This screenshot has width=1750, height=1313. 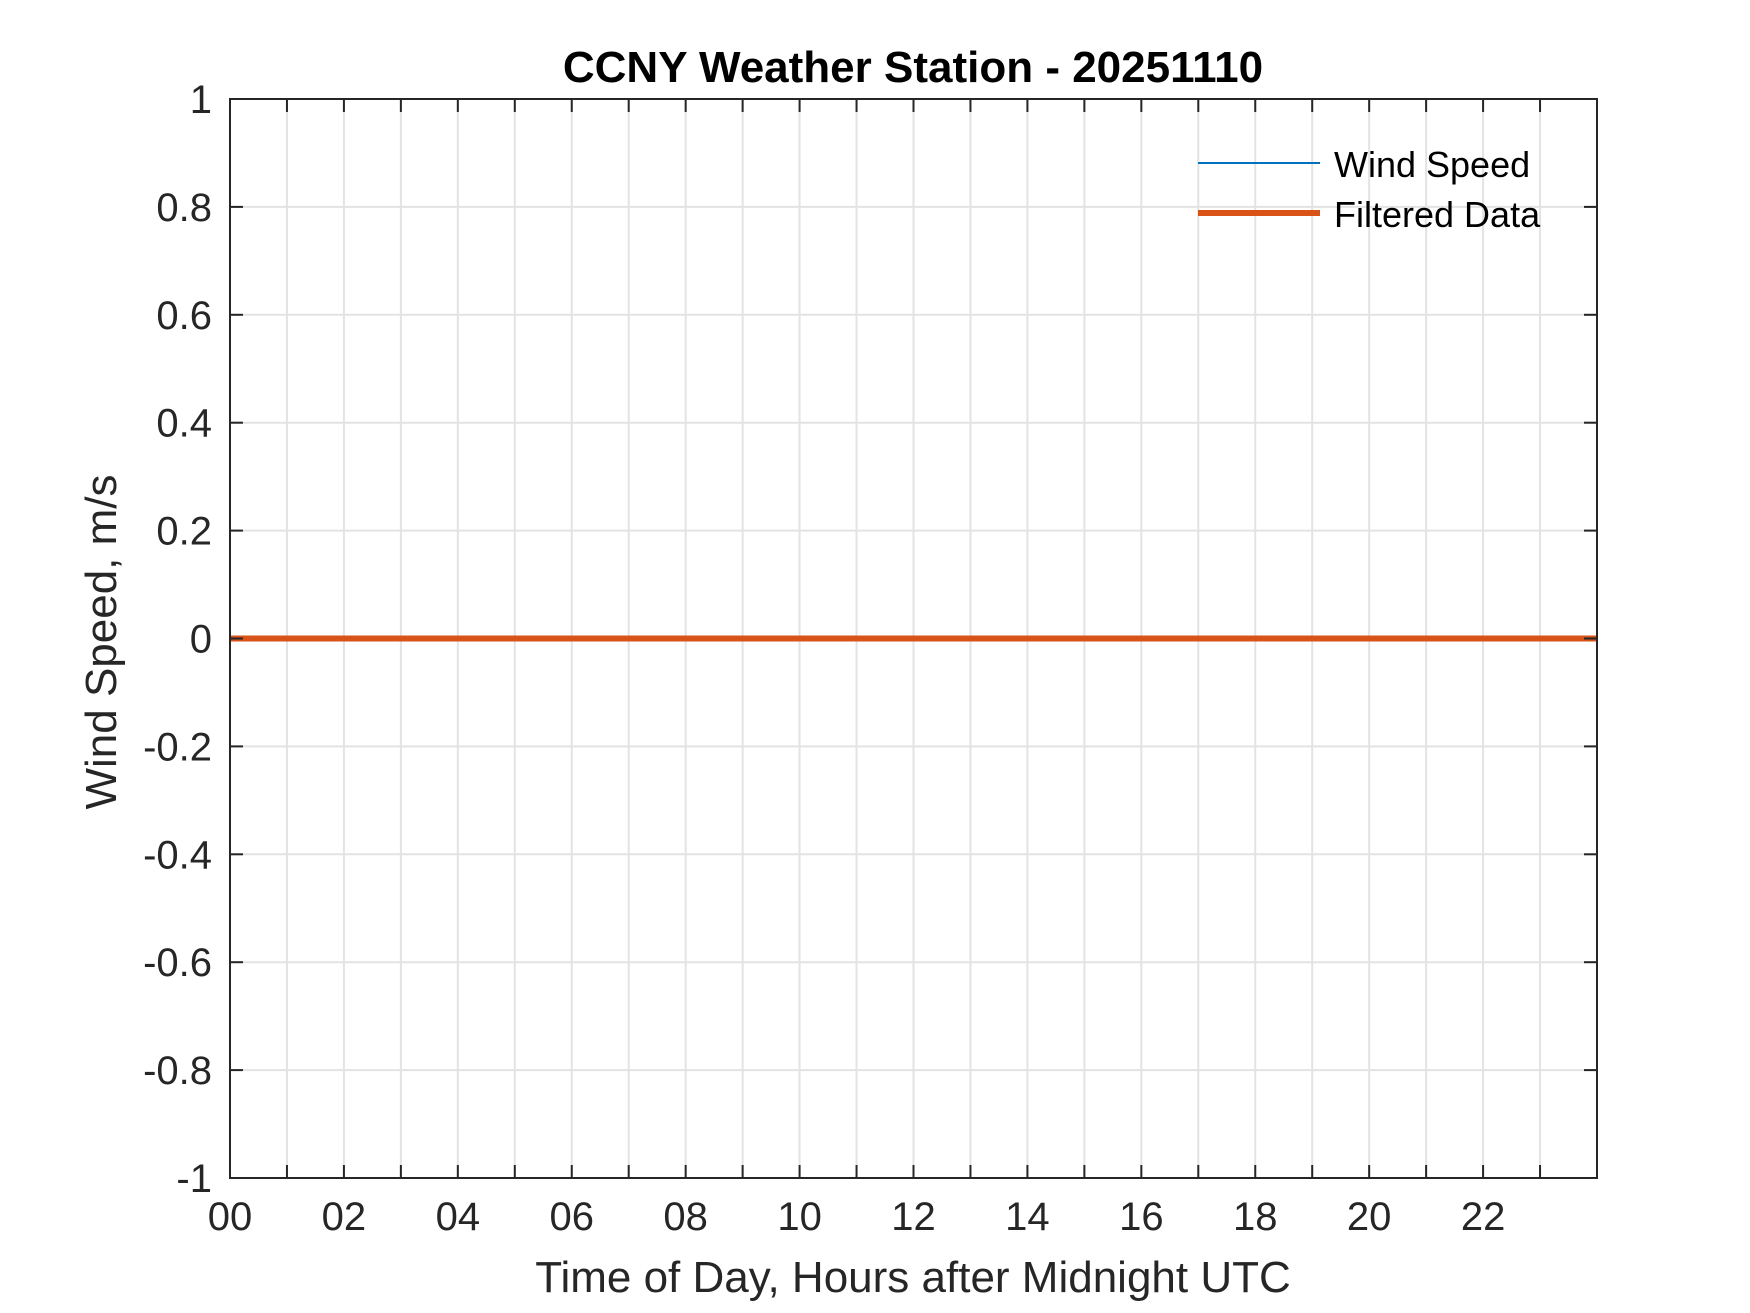 What do you see at coordinates (1432, 164) in the screenshot?
I see `legend-label-wind-speed: Wind Speed` at bounding box center [1432, 164].